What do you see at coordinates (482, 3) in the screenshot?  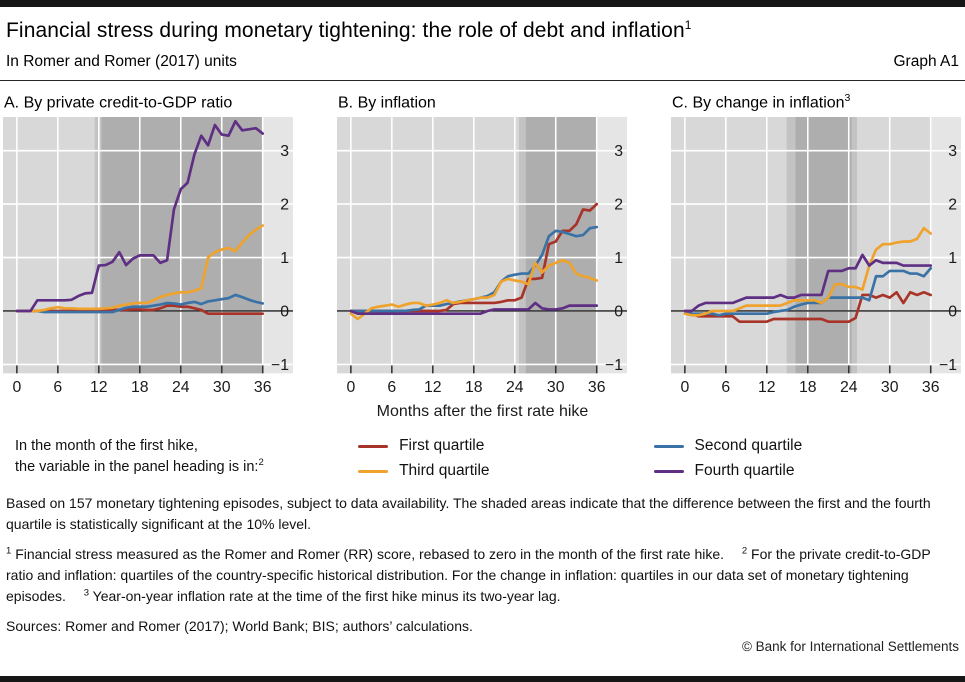 I see `top-black-bar` at bounding box center [482, 3].